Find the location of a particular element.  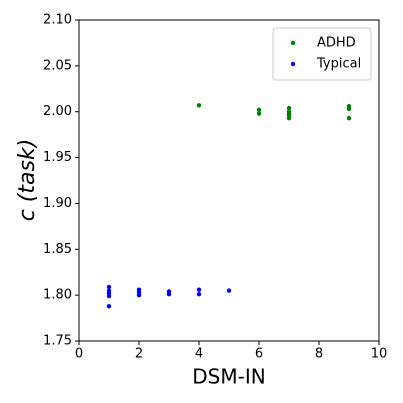

y-tick-label: 2.10 is located at coordinates (57, 20).